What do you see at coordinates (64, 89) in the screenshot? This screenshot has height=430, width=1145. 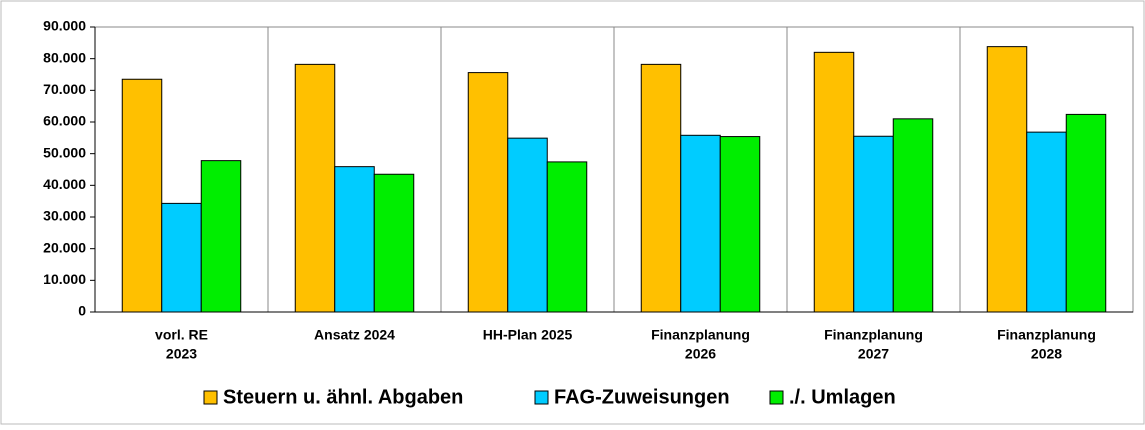 I see `y-tick-label: 70.000` at bounding box center [64, 89].